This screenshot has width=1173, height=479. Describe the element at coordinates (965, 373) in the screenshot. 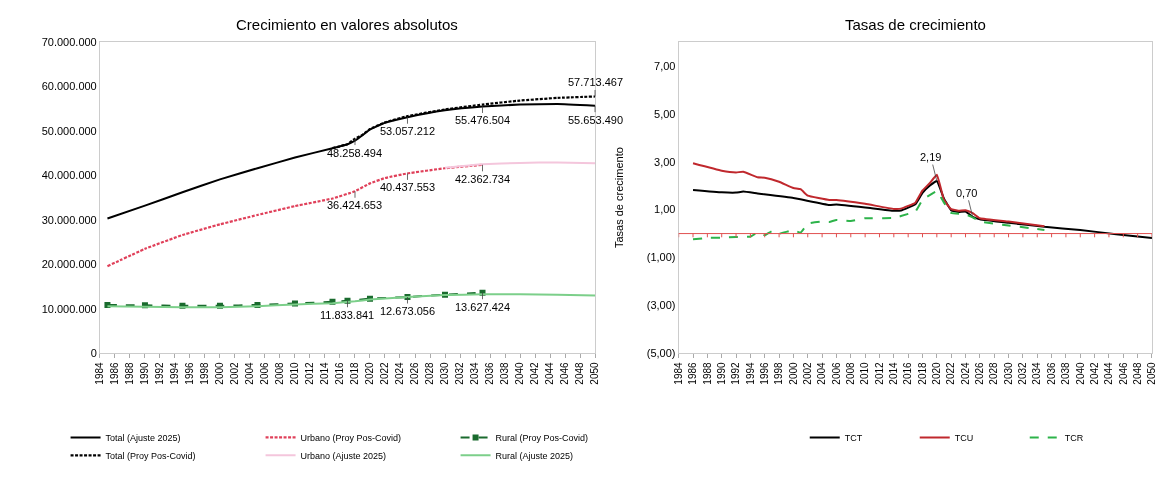

I see `x-tick-label: 2024` at that location.